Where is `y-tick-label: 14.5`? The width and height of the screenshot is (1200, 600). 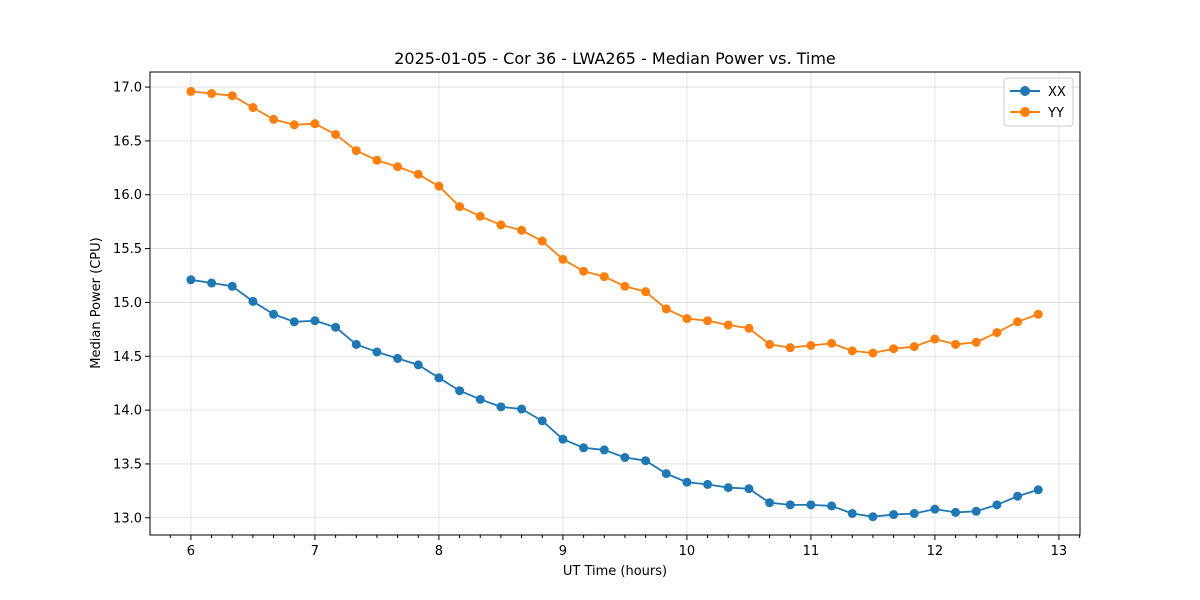 y-tick-label: 14.5 is located at coordinates (127, 357).